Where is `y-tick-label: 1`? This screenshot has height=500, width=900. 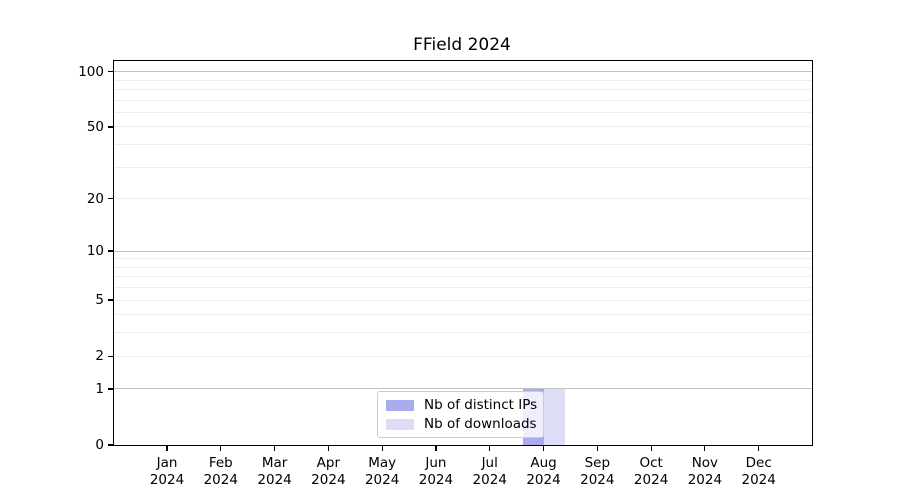
y-tick-label: 1 is located at coordinates (99, 388).